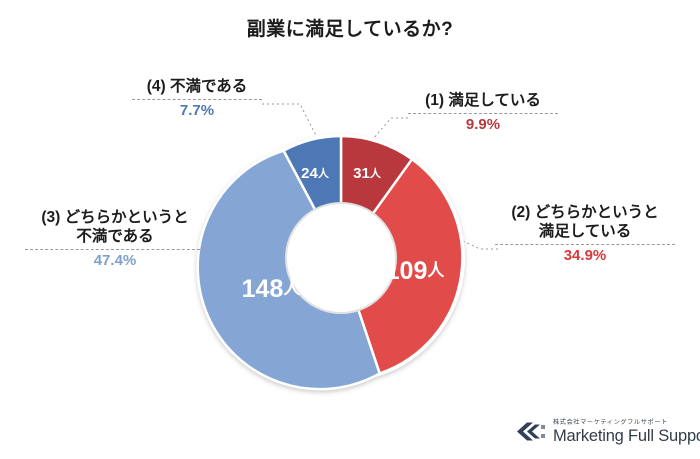 The height and width of the screenshot is (459, 700). I want to click on logo-mark-icon, so click(531, 431).